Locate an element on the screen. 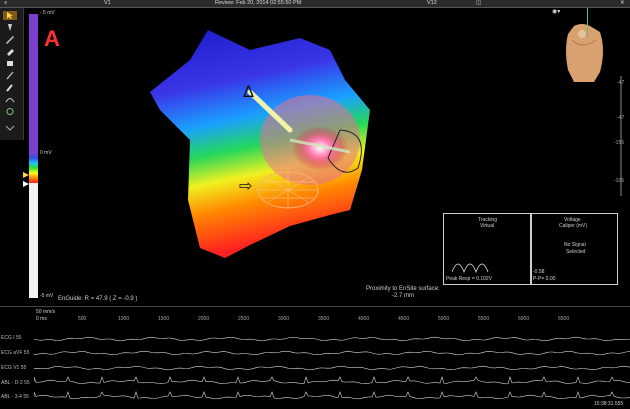  triangle-marker-icon: Δ is located at coordinates (248, 91).